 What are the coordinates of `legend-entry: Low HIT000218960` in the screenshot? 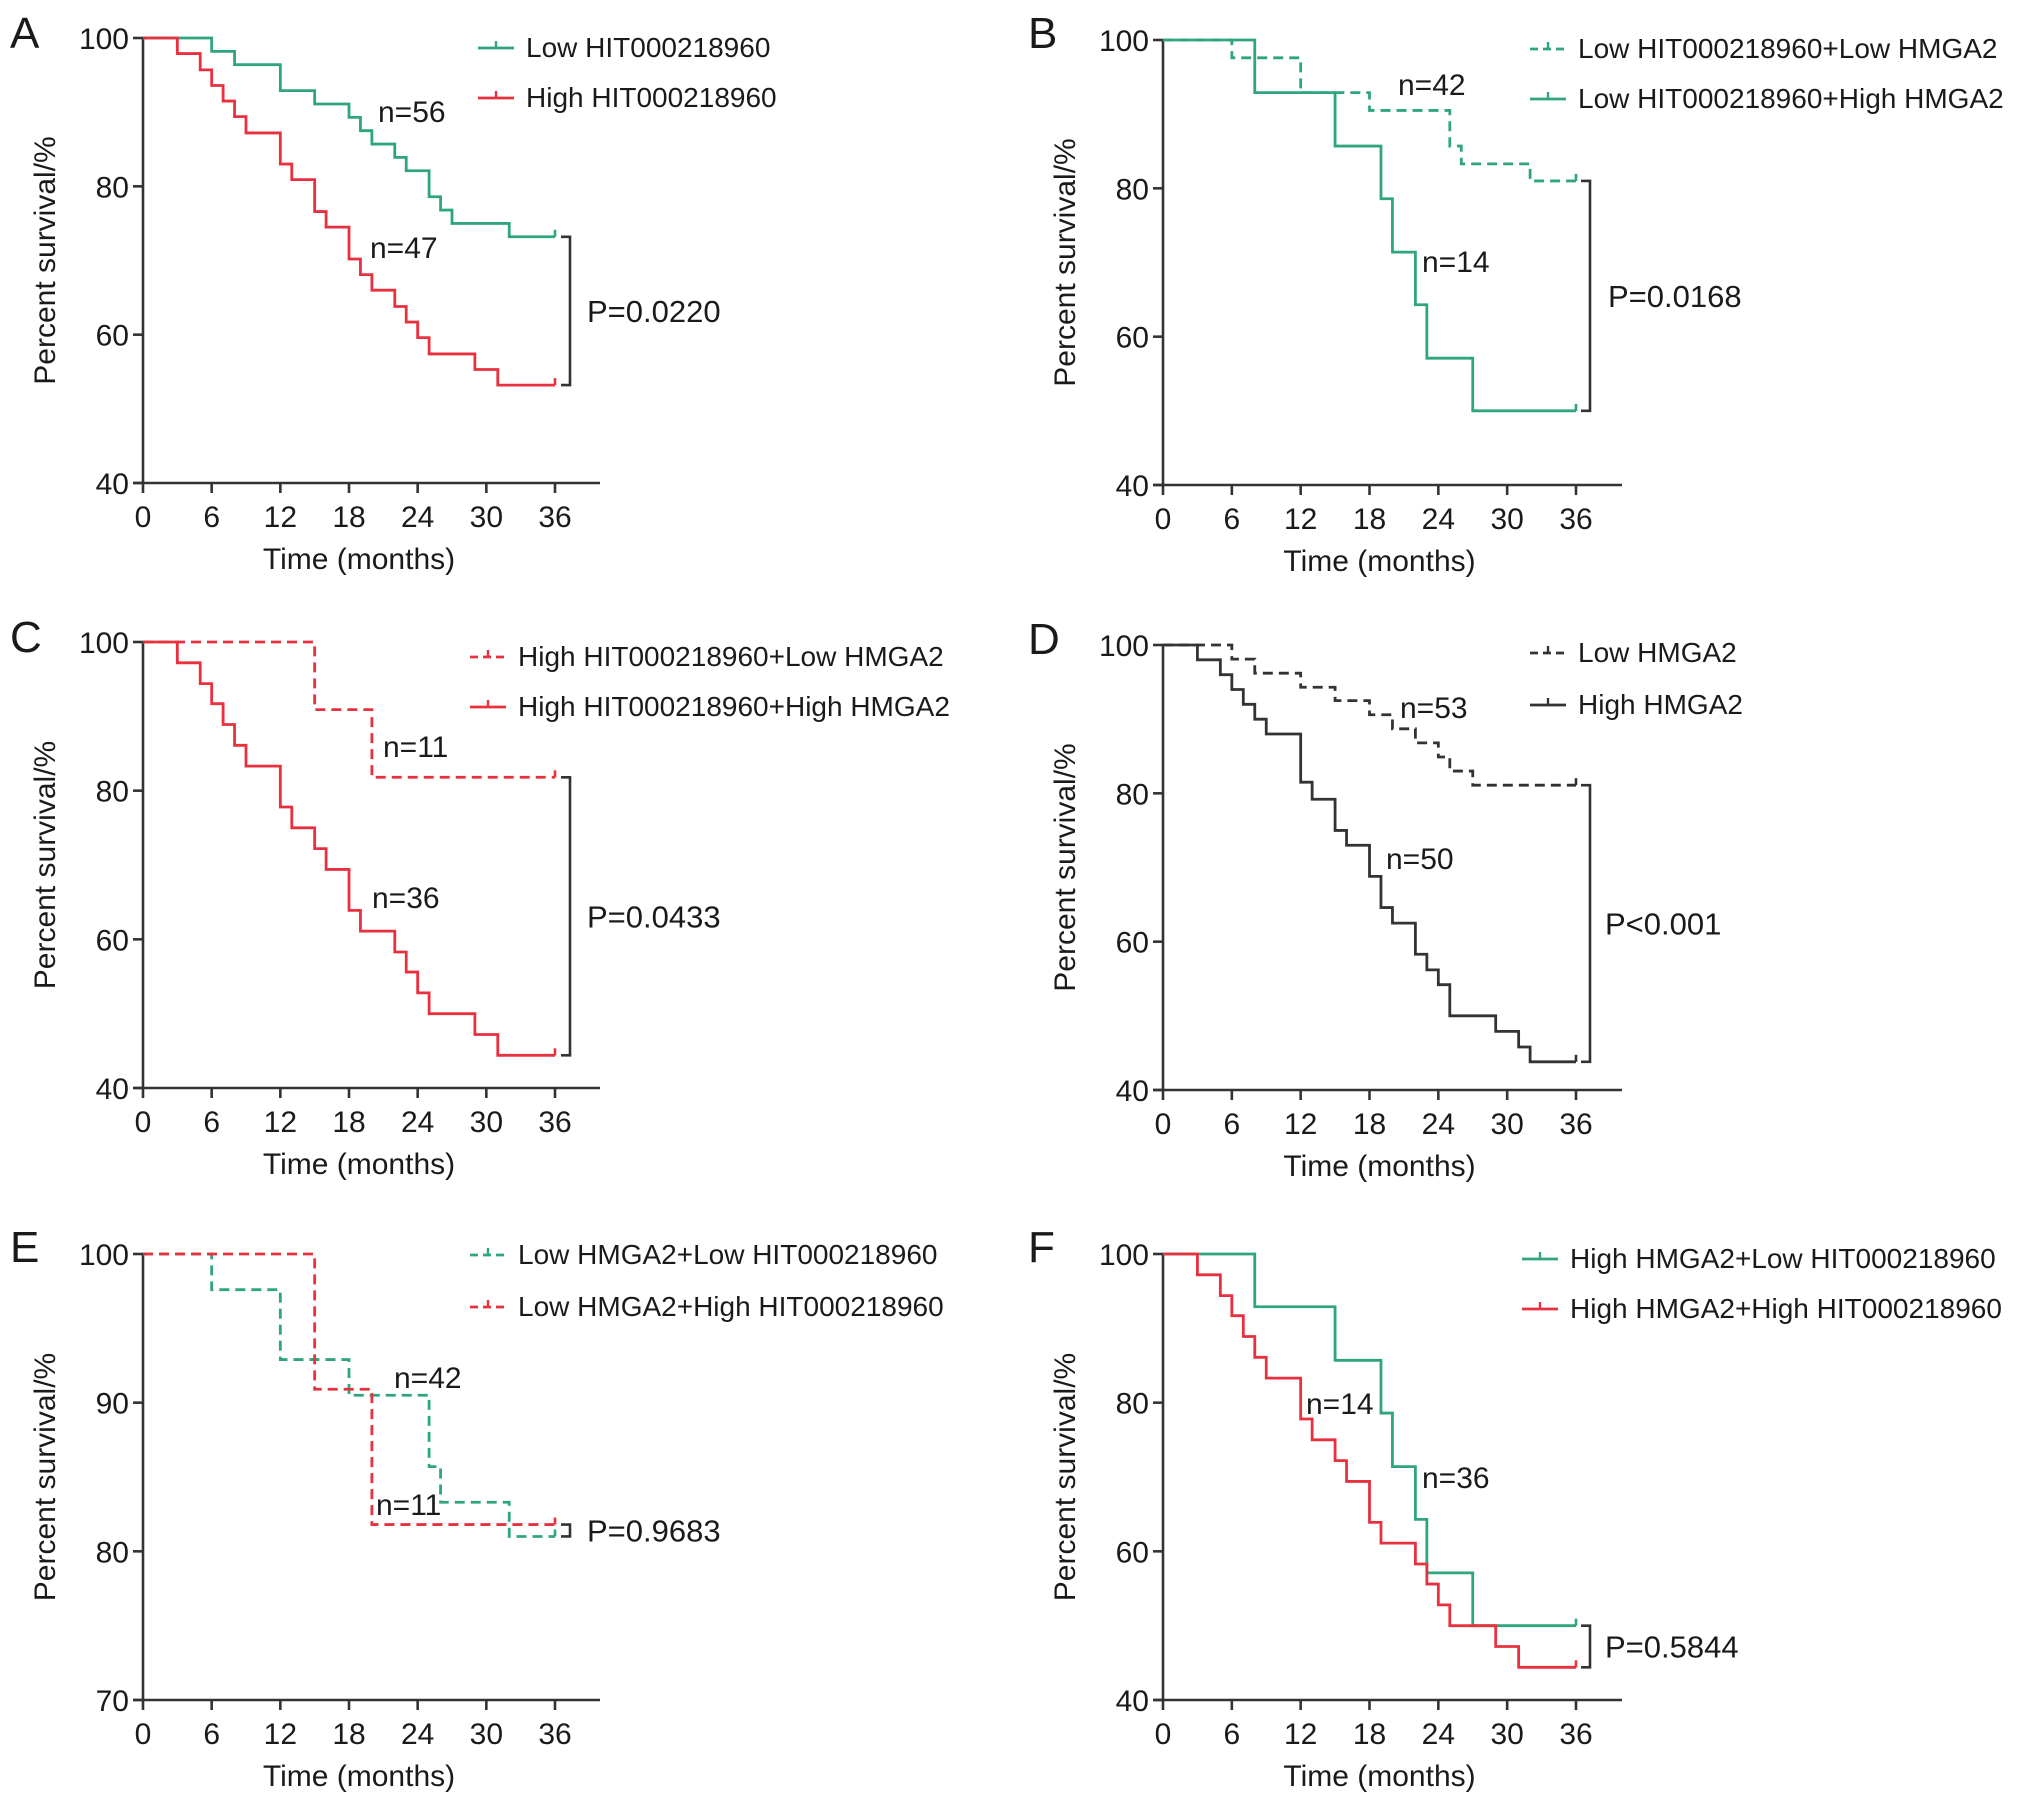 It's located at (624, 47).